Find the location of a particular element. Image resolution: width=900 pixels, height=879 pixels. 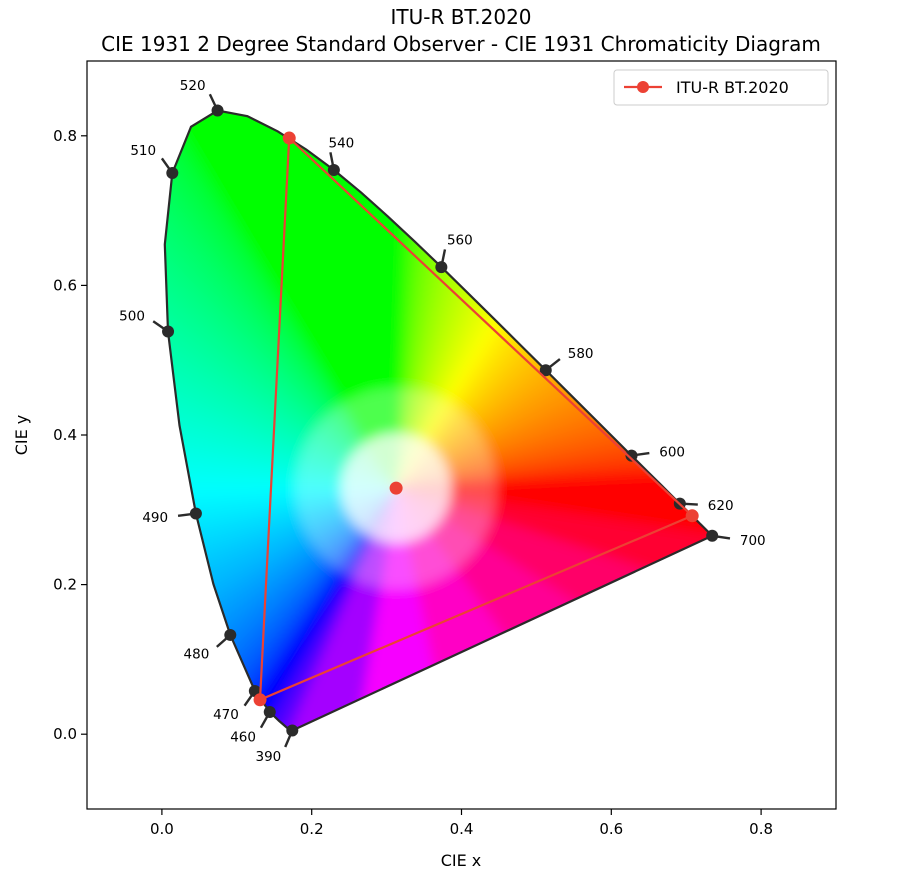

y-tick-label-1: 0.2 is located at coordinates (65, 585).